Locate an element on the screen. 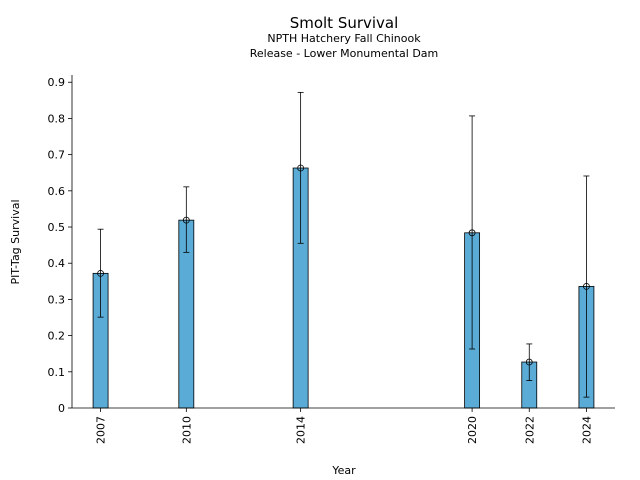 The image size is (640, 480). y-axis: 0 0.1 0.2 0.3 0.4 0.5 0.6 0.7 0.8 0.9 is located at coordinates (60, 245).